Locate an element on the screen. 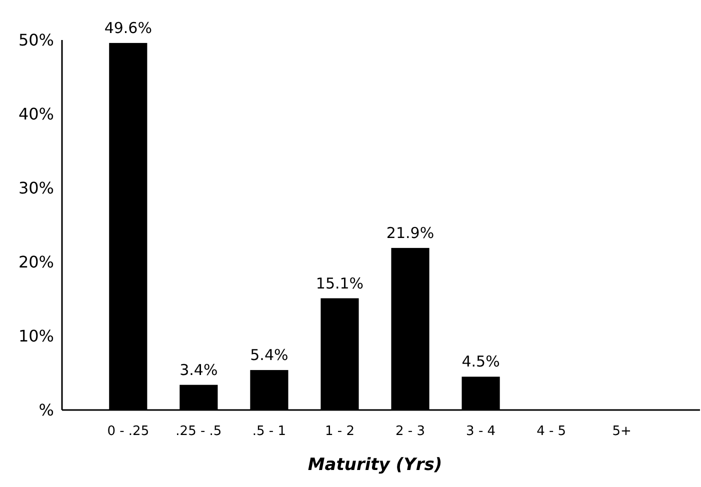  x-tick-label: 0 - .25 is located at coordinates (128, 432).